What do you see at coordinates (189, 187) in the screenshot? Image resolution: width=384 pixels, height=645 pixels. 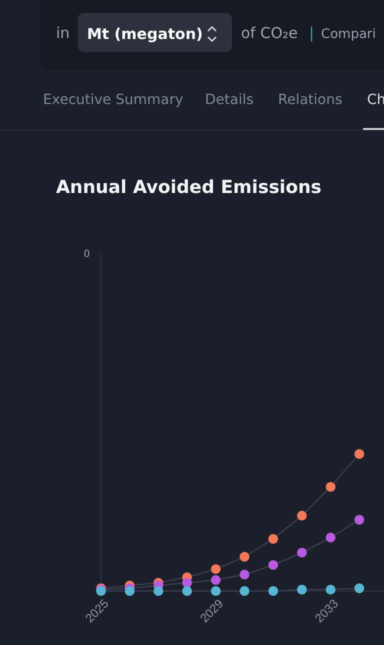 I see `chart-title: Annual Avoided Emissions` at bounding box center [189, 187].